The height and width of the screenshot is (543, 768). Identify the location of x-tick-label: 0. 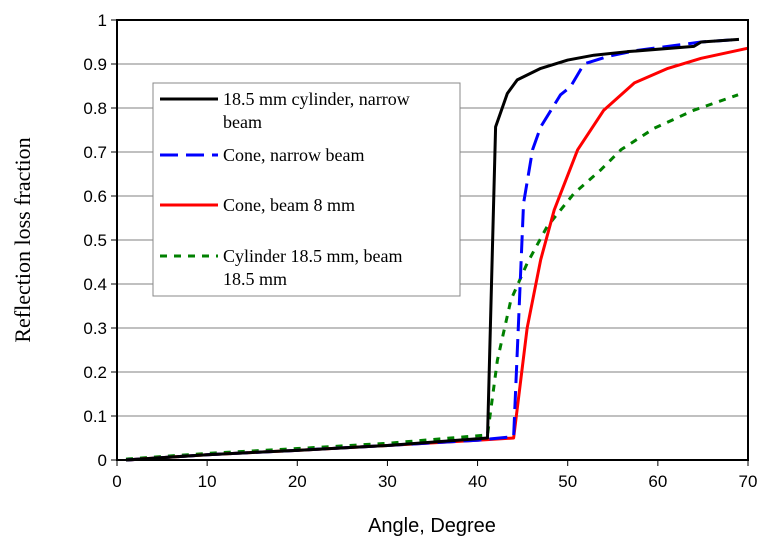
(116, 481).